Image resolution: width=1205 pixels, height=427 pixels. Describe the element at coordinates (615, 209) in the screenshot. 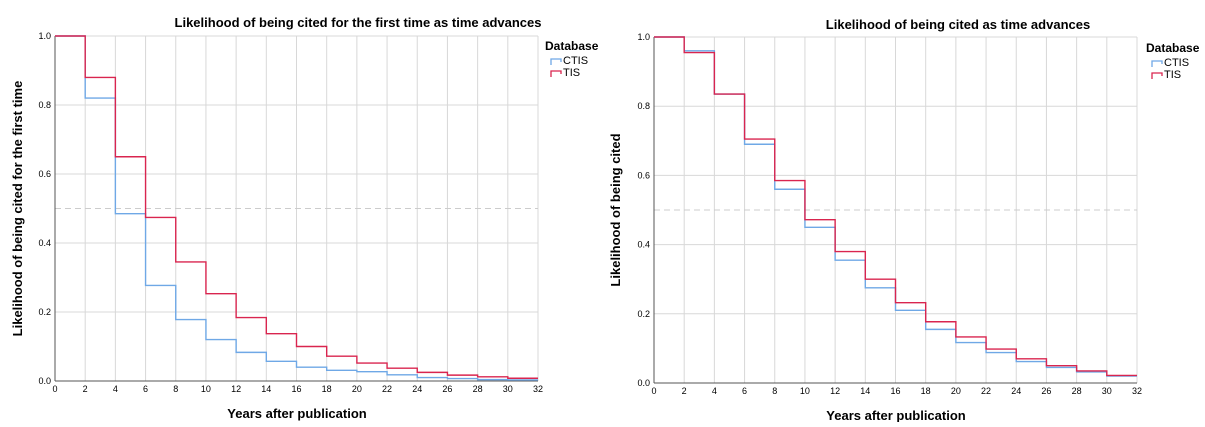

I see `y-axis-label: Likelihood of being cited` at that location.